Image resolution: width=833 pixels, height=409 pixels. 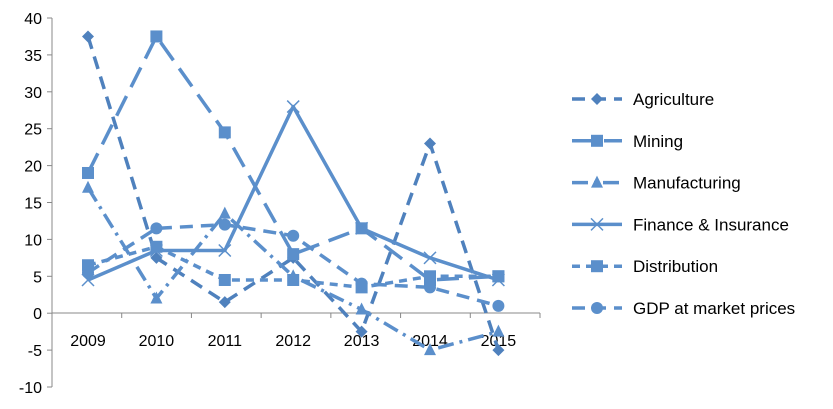 I want to click on legend-item: Finance & Insurance, so click(x=680, y=224).